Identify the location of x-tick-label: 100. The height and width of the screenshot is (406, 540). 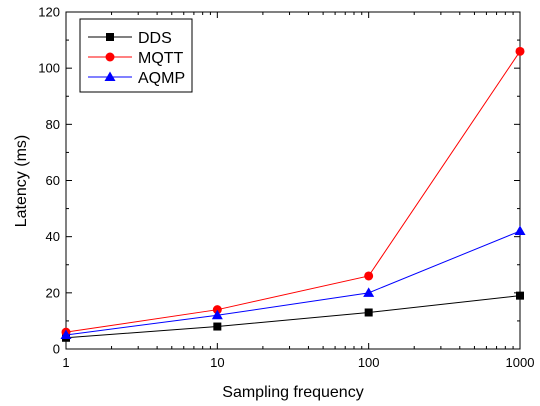
(369, 362).